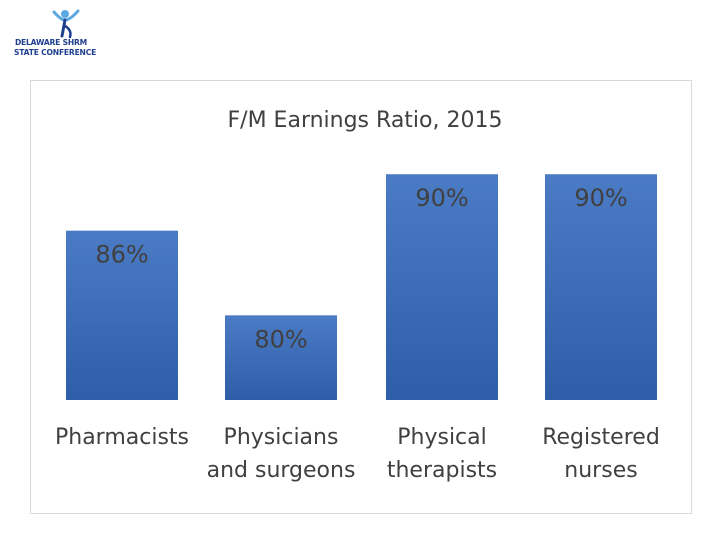 Image resolution: width=720 pixels, height=540 pixels. I want to click on logo-line-1: DELAWARE SHRM, so click(51, 42).